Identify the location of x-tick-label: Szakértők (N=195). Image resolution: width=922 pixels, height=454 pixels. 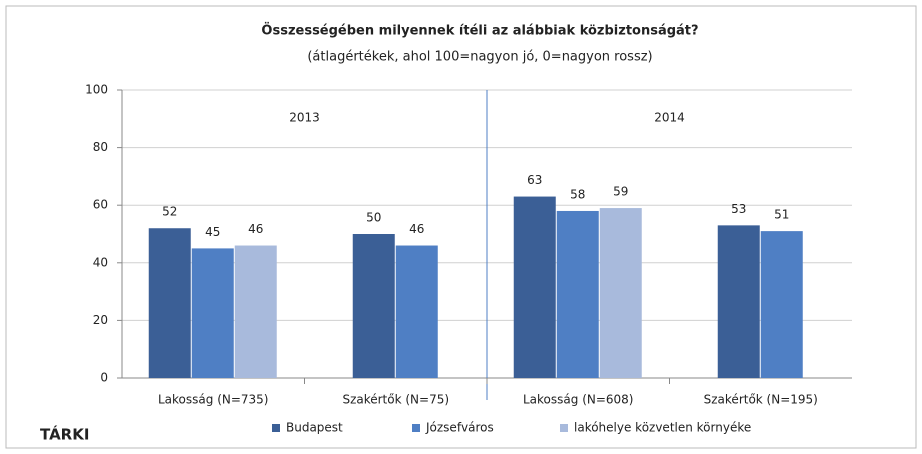
(761, 400).